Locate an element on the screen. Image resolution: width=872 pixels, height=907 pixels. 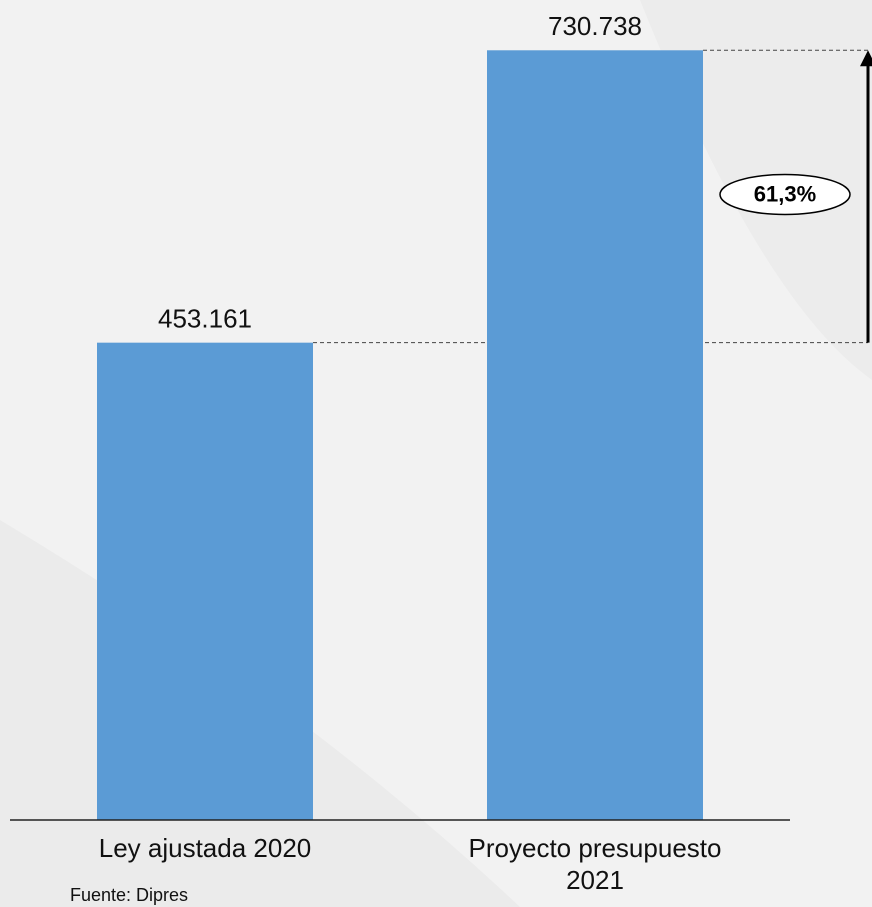
bar is located at coordinates (205, 581).